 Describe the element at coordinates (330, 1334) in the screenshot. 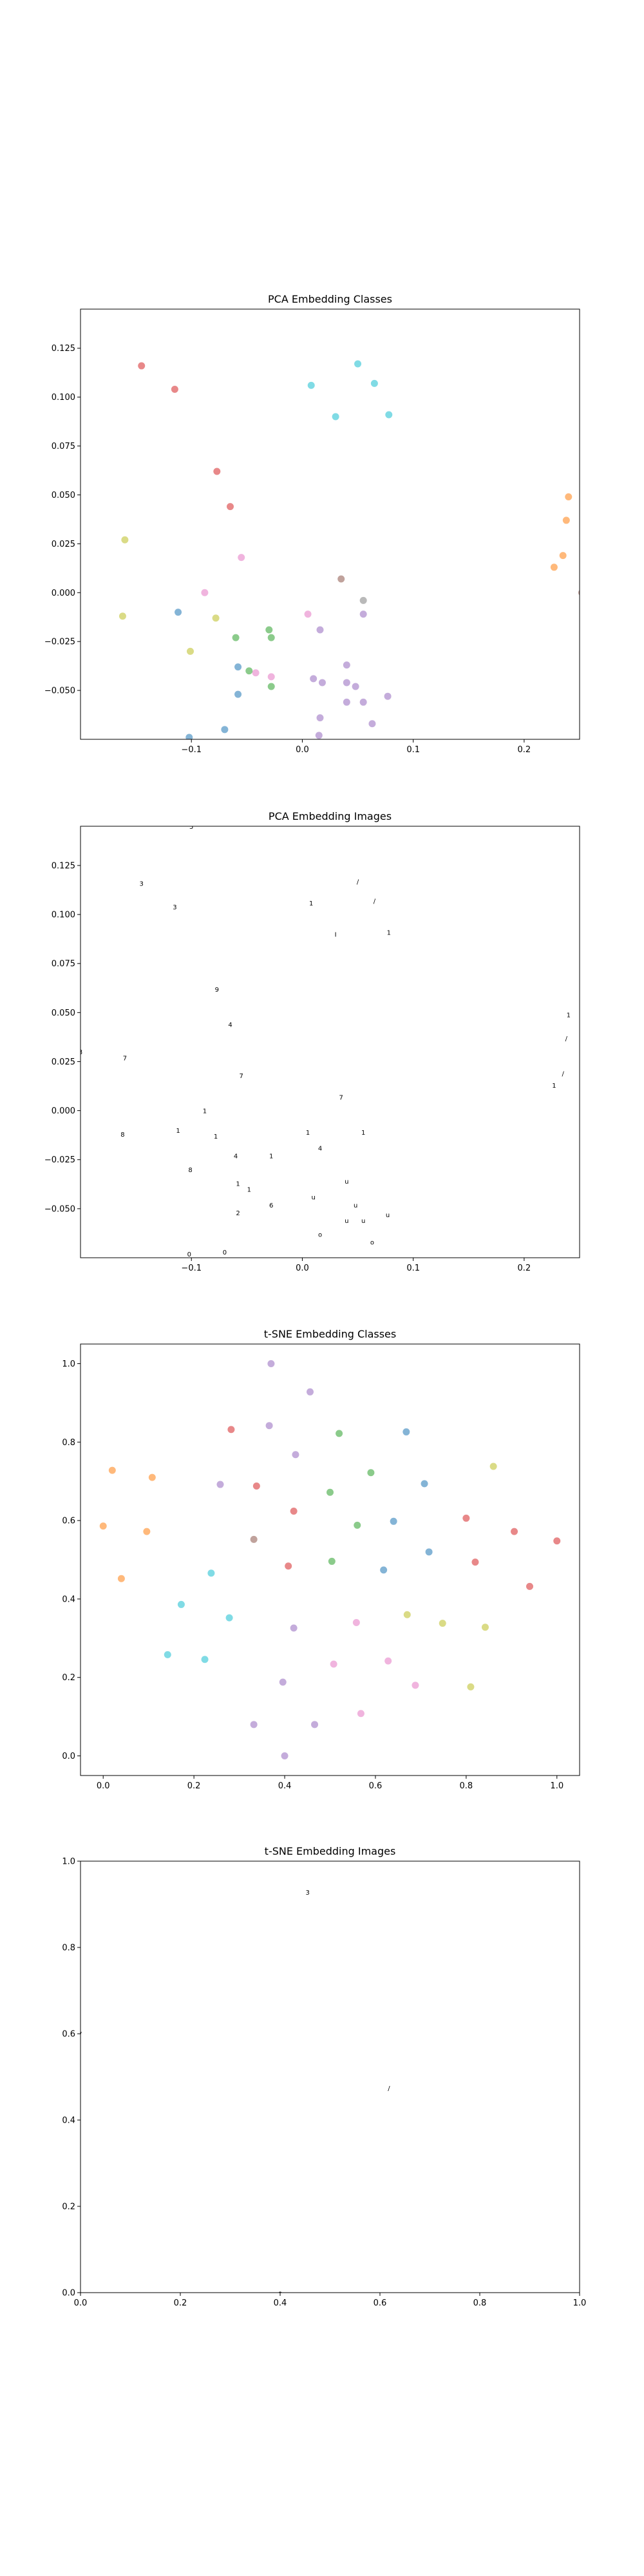

I see `chart-title: t-SNE Embedding Classes` at that location.